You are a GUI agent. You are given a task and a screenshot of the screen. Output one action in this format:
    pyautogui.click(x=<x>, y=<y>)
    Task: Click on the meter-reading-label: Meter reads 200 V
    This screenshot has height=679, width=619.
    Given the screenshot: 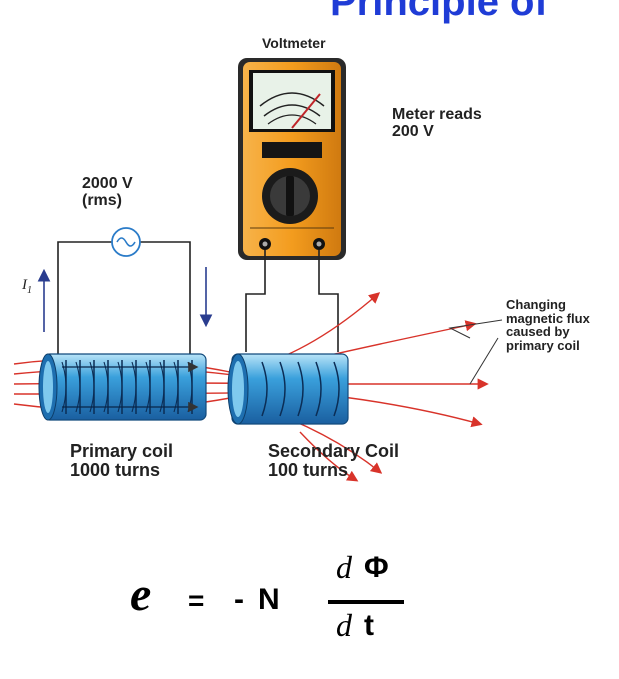 What is the action you would take?
    pyautogui.click(x=437, y=123)
    